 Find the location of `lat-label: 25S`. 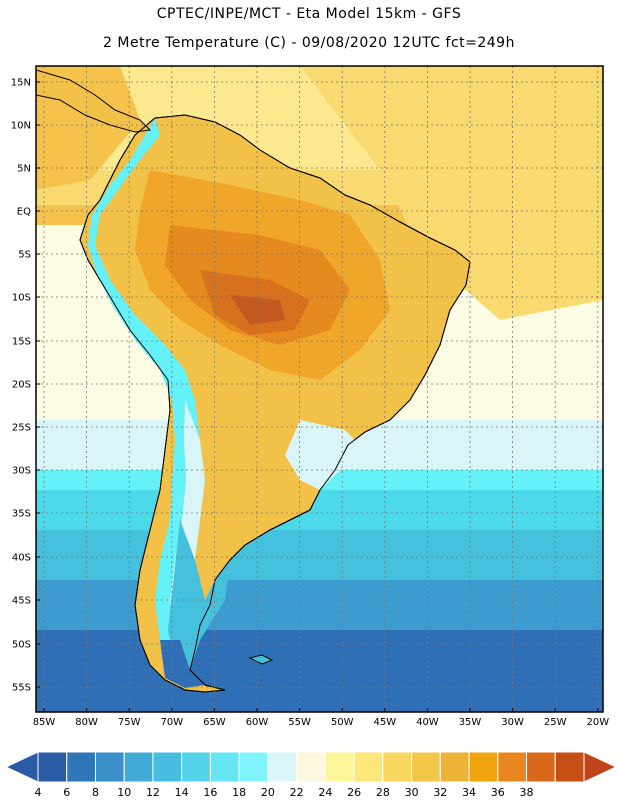

lat-label: 25S is located at coordinates (21, 428).